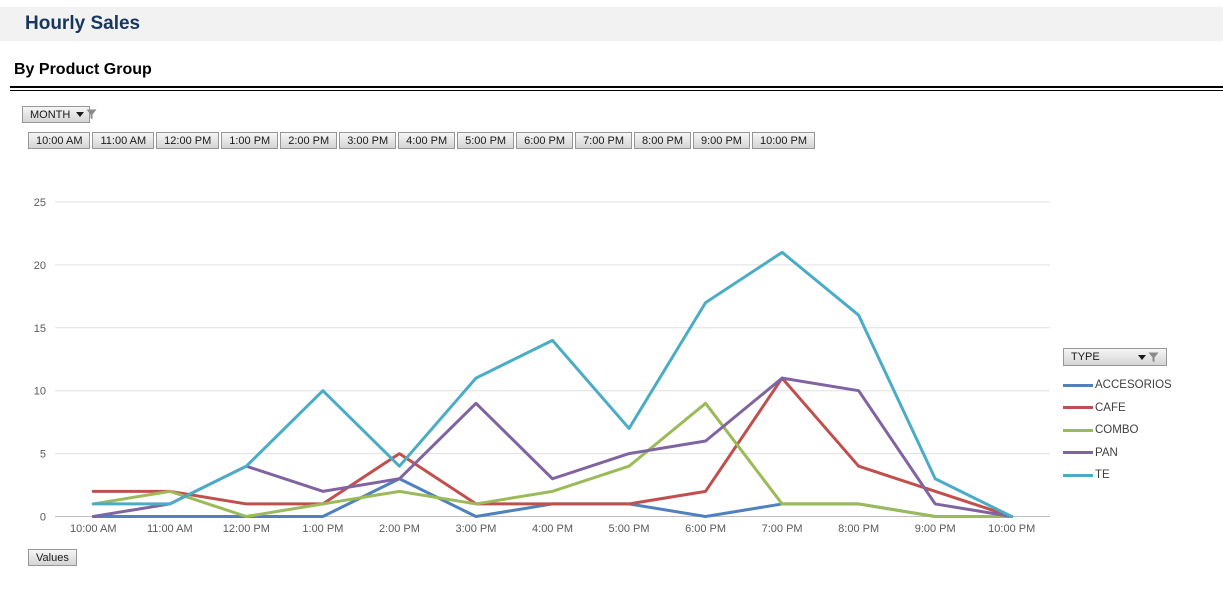 The width and height of the screenshot is (1223, 593). I want to click on x-axis-tick-label: 11:00 AM, so click(170, 529).